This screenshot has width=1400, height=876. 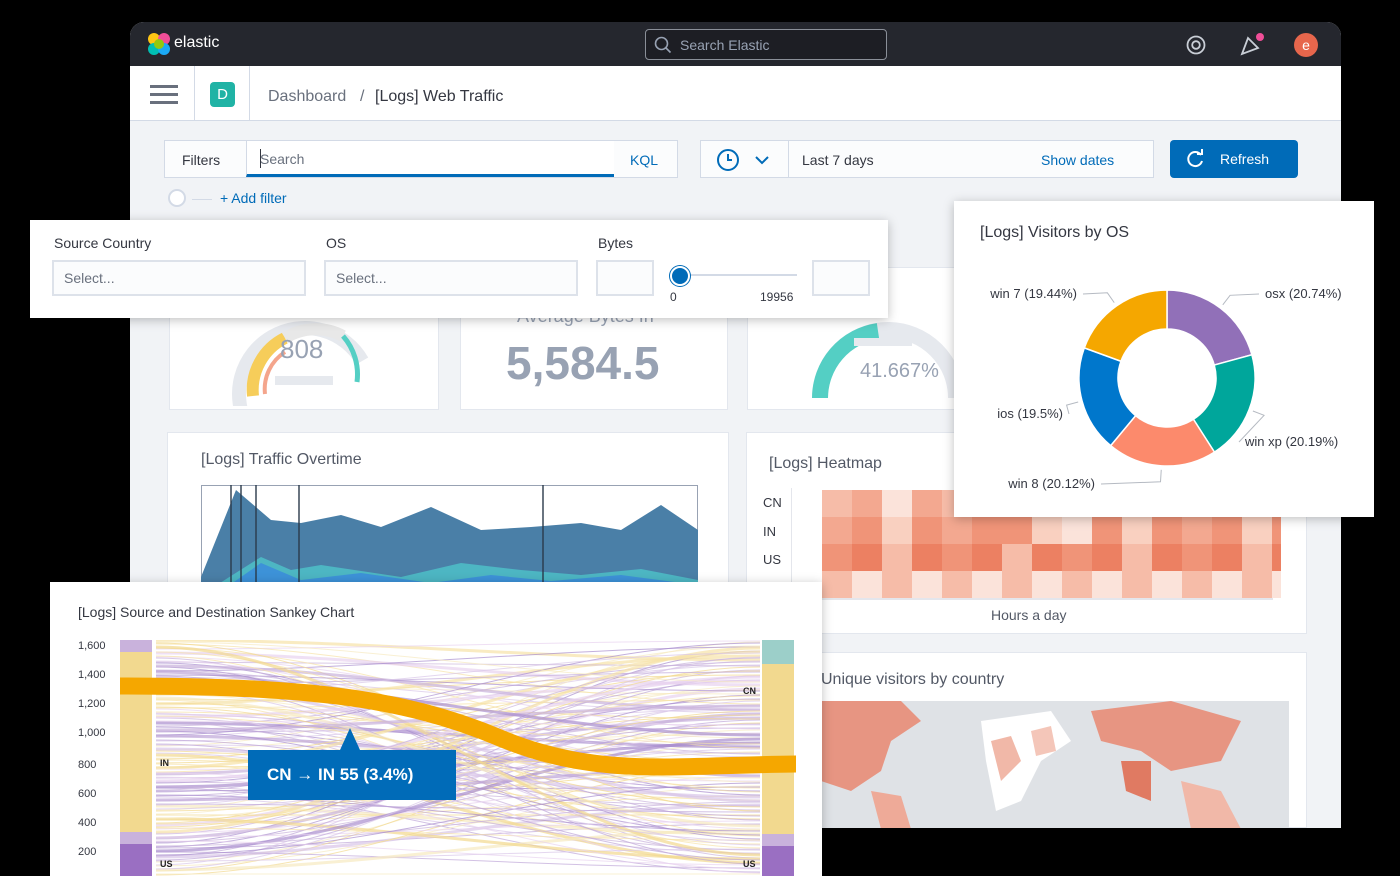 What do you see at coordinates (838, 160) in the screenshot?
I see `time-range-label: Last 7 days` at bounding box center [838, 160].